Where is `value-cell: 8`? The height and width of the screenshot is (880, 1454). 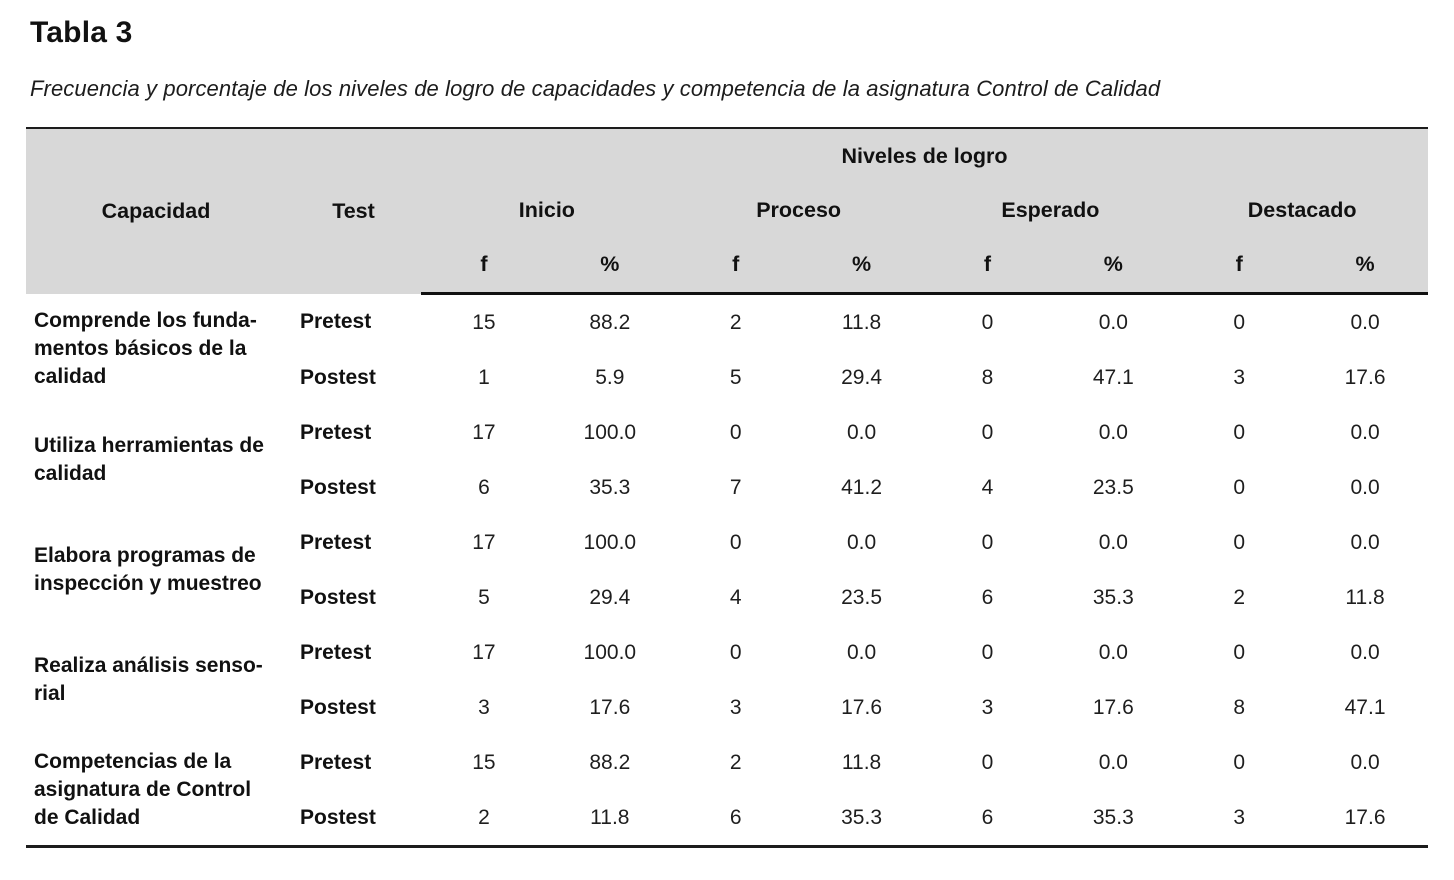 value-cell: 8 is located at coordinates (1239, 707).